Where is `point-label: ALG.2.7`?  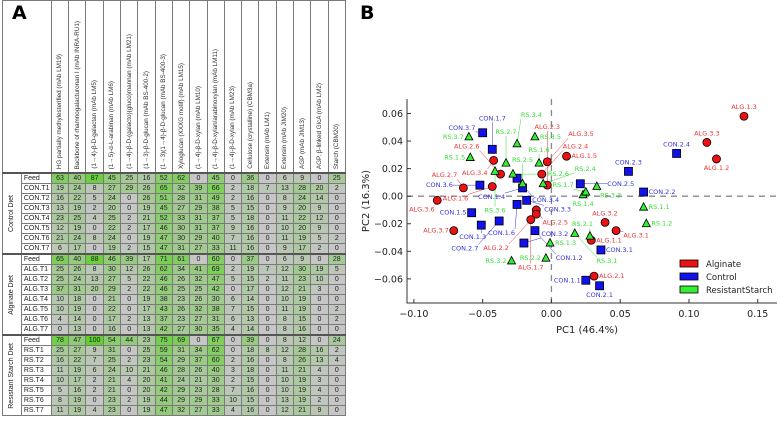 point-label: ALG.2.7 is located at coordinates (445, 175).